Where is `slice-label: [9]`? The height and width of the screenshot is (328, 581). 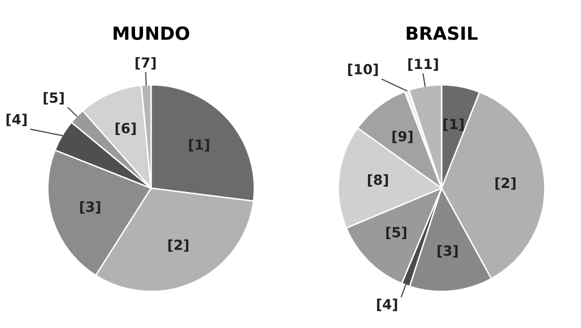
slice-label: [9] is located at coordinates (402, 137).